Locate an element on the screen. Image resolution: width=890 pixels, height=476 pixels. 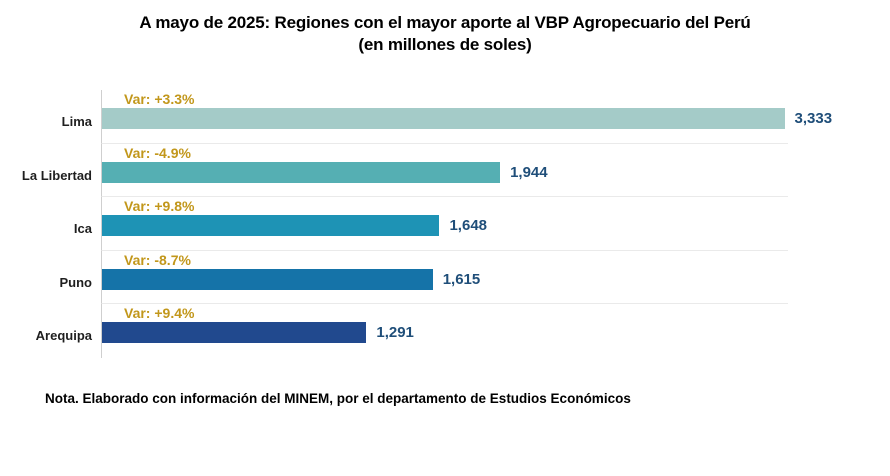
variation-label-ica: Var: +9.8% is located at coordinates (159, 206).